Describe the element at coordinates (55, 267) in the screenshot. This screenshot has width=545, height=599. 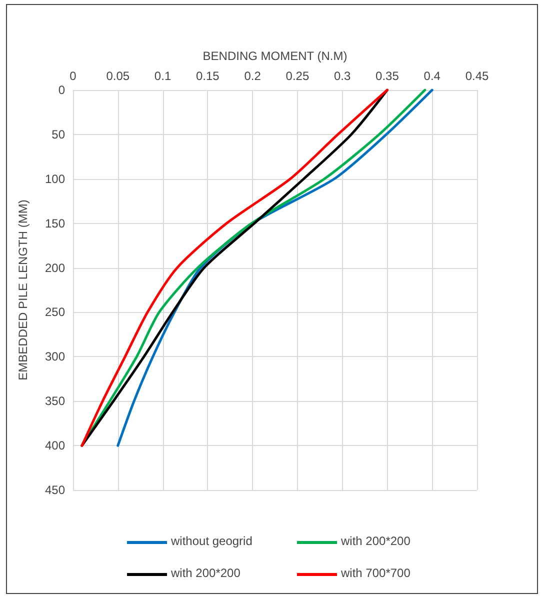
I see `y-tick-label: 200` at that location.